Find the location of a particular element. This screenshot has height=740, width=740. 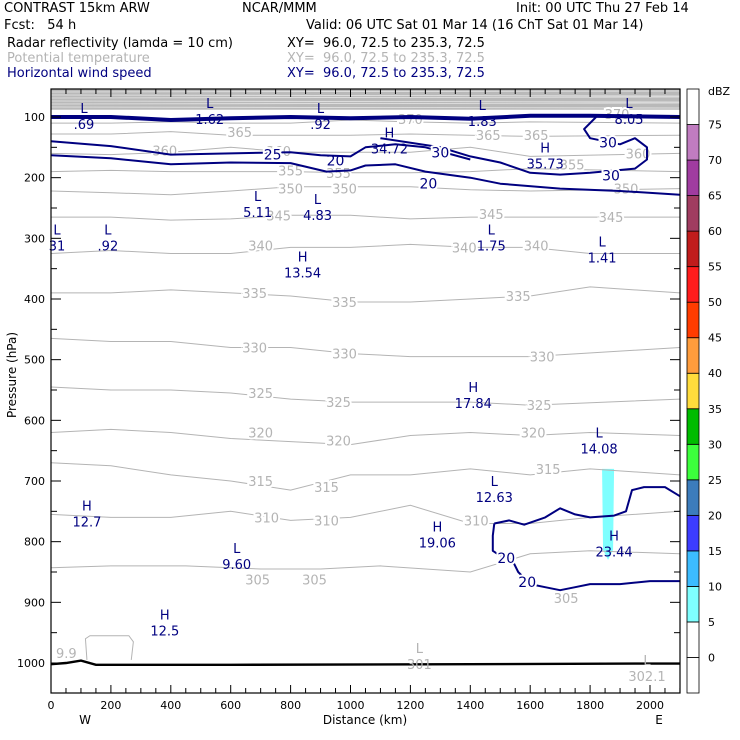

x-tick-label: 1200 is located at coordinates (410, 705).